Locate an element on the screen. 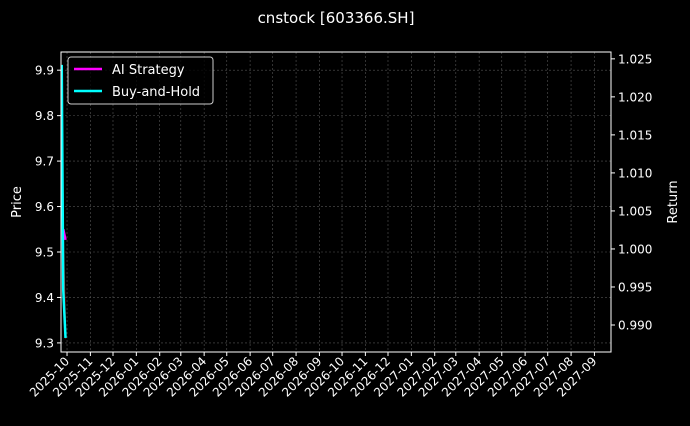 The height and width of the screenshot is (426, 690). y-tick-label-right: 1.010 is located at coordinates (635, 173).